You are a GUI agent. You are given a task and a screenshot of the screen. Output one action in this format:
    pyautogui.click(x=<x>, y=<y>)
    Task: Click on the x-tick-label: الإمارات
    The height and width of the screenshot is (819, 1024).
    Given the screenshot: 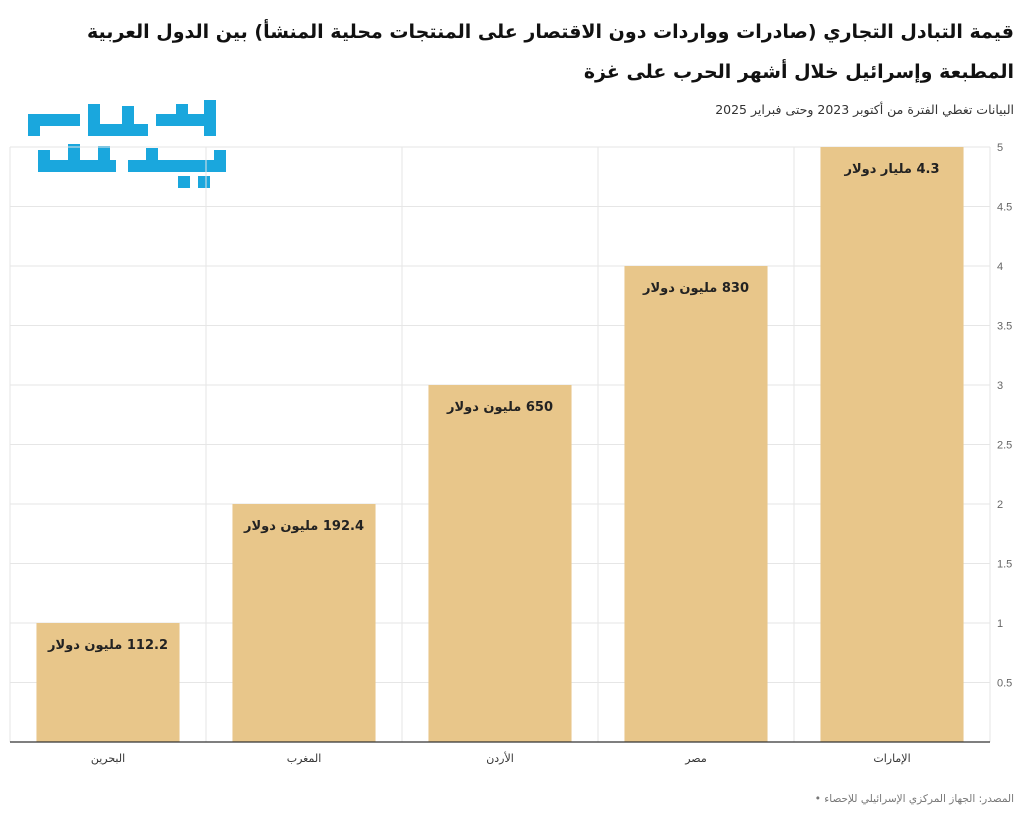 What is the action you would take?
    pyautogui.click(x=891, y=758)
    